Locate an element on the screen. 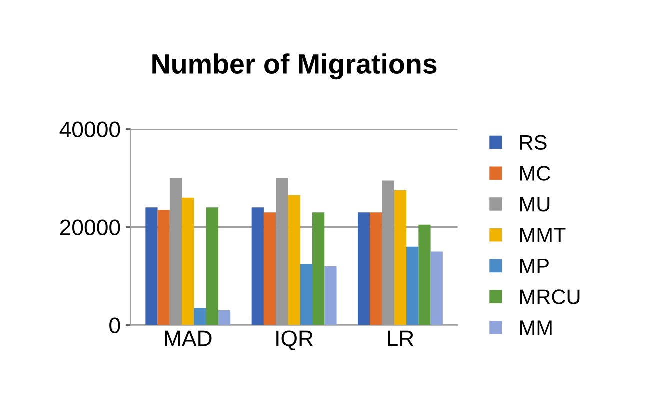 The height and width of the screenshot is (417, 654). legend-label: MRCU is located at coordinates (550, 297).